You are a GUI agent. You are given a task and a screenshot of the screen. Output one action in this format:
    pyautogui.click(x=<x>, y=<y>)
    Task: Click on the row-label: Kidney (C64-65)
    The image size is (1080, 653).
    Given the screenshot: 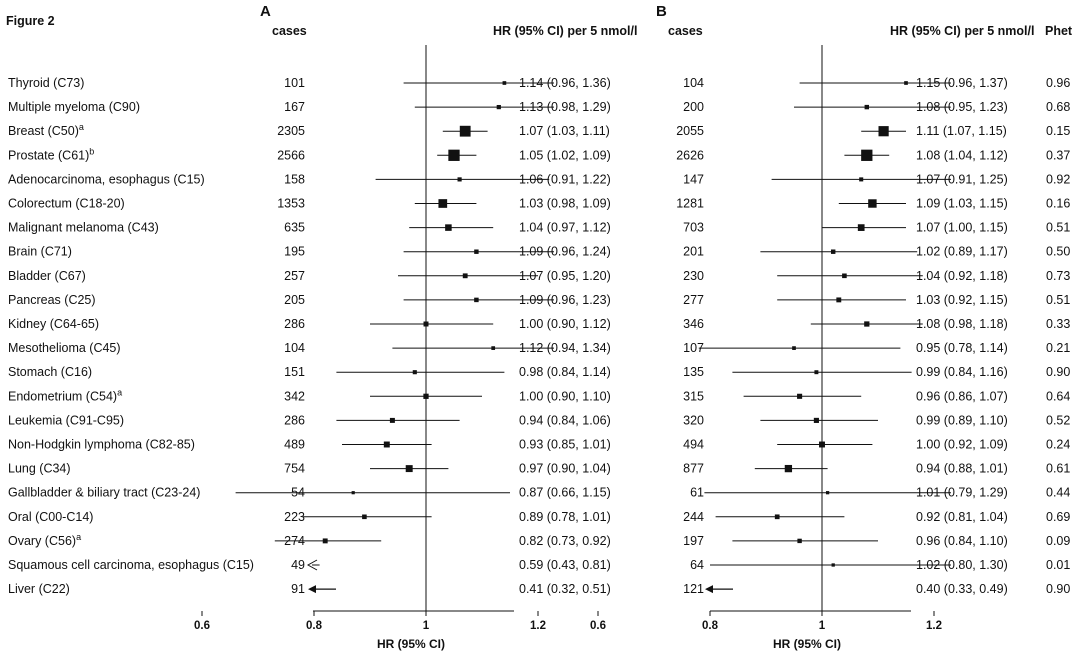 What is the action you would take?
    pyautogui.click(x=53, y=324)
    